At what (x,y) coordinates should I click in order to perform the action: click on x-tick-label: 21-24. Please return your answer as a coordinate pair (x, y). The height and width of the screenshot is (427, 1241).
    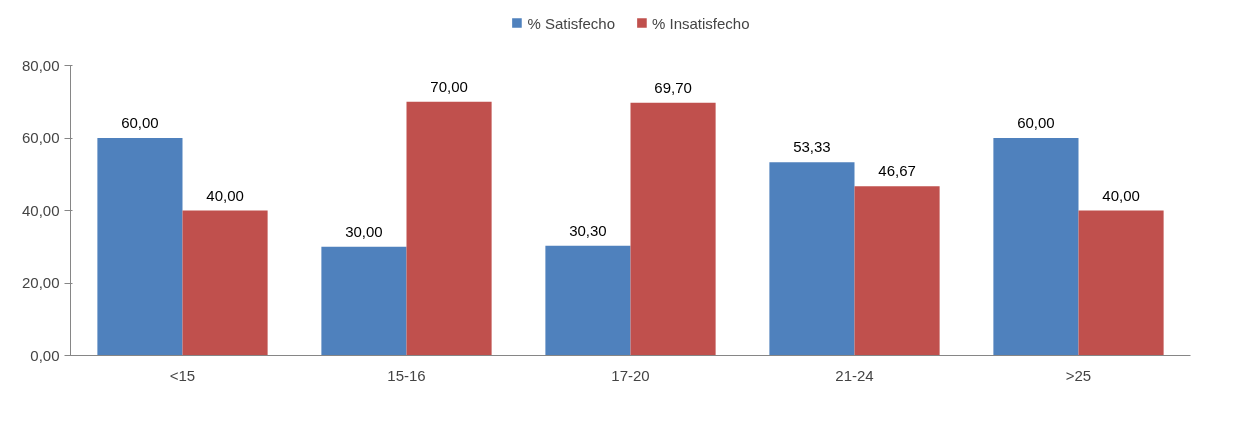
    Looking at the image, I should click on (854, 375).